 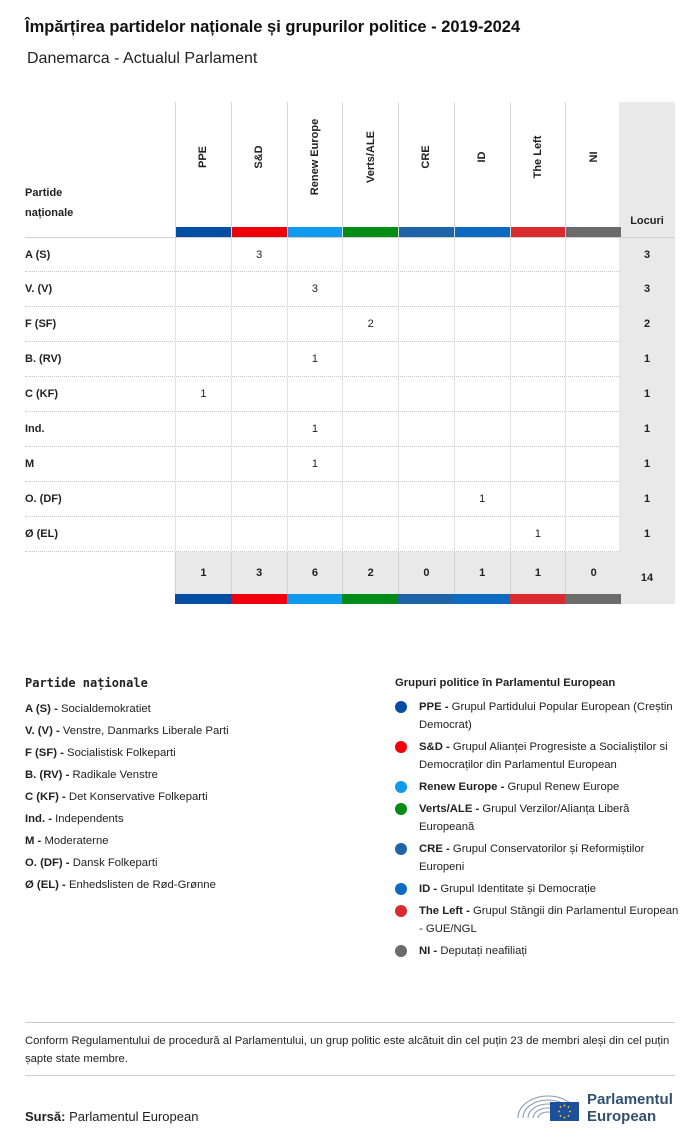 What do you see at coordinates (484, 951) in the screenshot?
I see `group-legend-name: Deputați neafiliați` at bounding box center [484, 951].